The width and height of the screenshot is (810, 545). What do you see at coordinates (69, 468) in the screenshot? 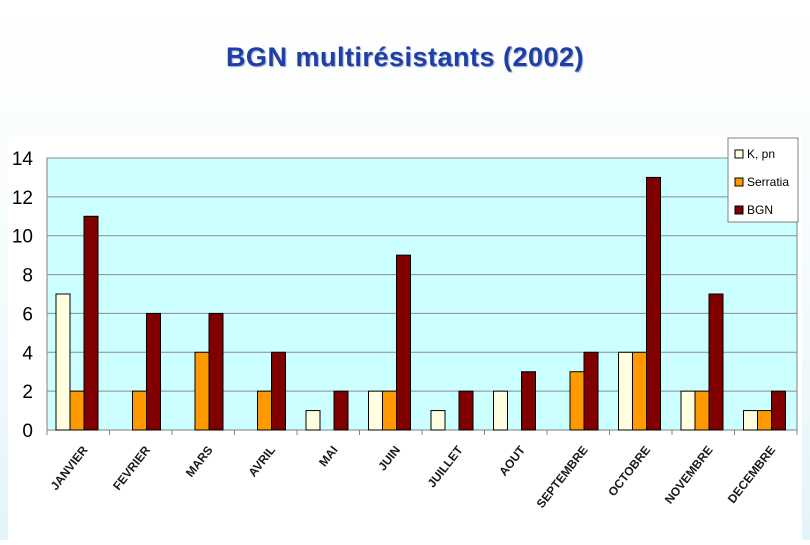
I see `x-tick-label: JANVIER` at bounding box center [69, 468].